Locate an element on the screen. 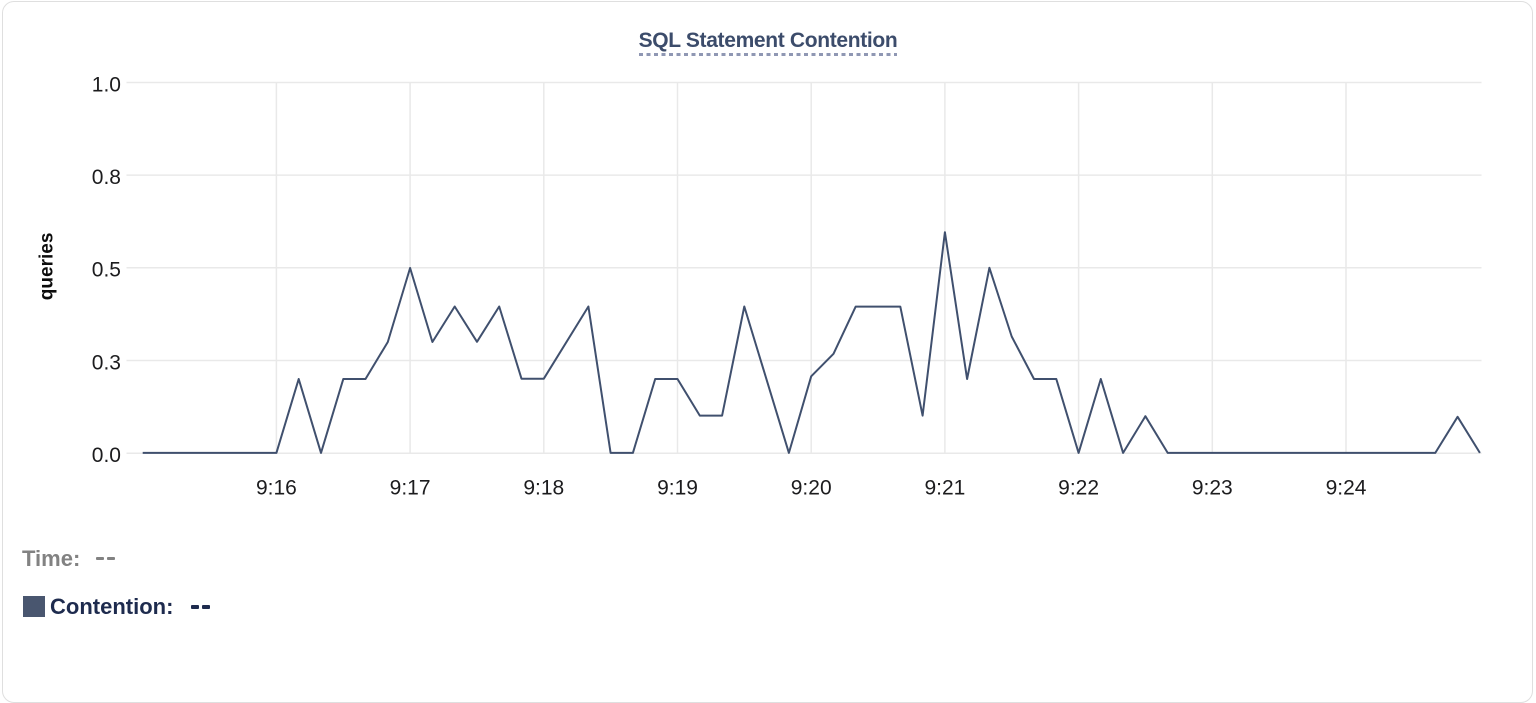  svg-text: 0.0 is located at coordinates (106, 455).